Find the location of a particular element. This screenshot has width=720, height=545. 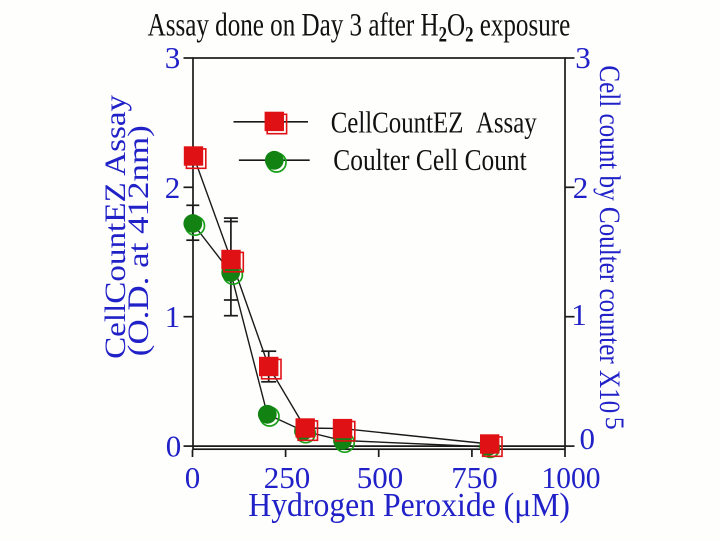

svg-text:Cell count by Coulter counter: Cell count by Coulter counter X10 is located at coordinates (609, 239).